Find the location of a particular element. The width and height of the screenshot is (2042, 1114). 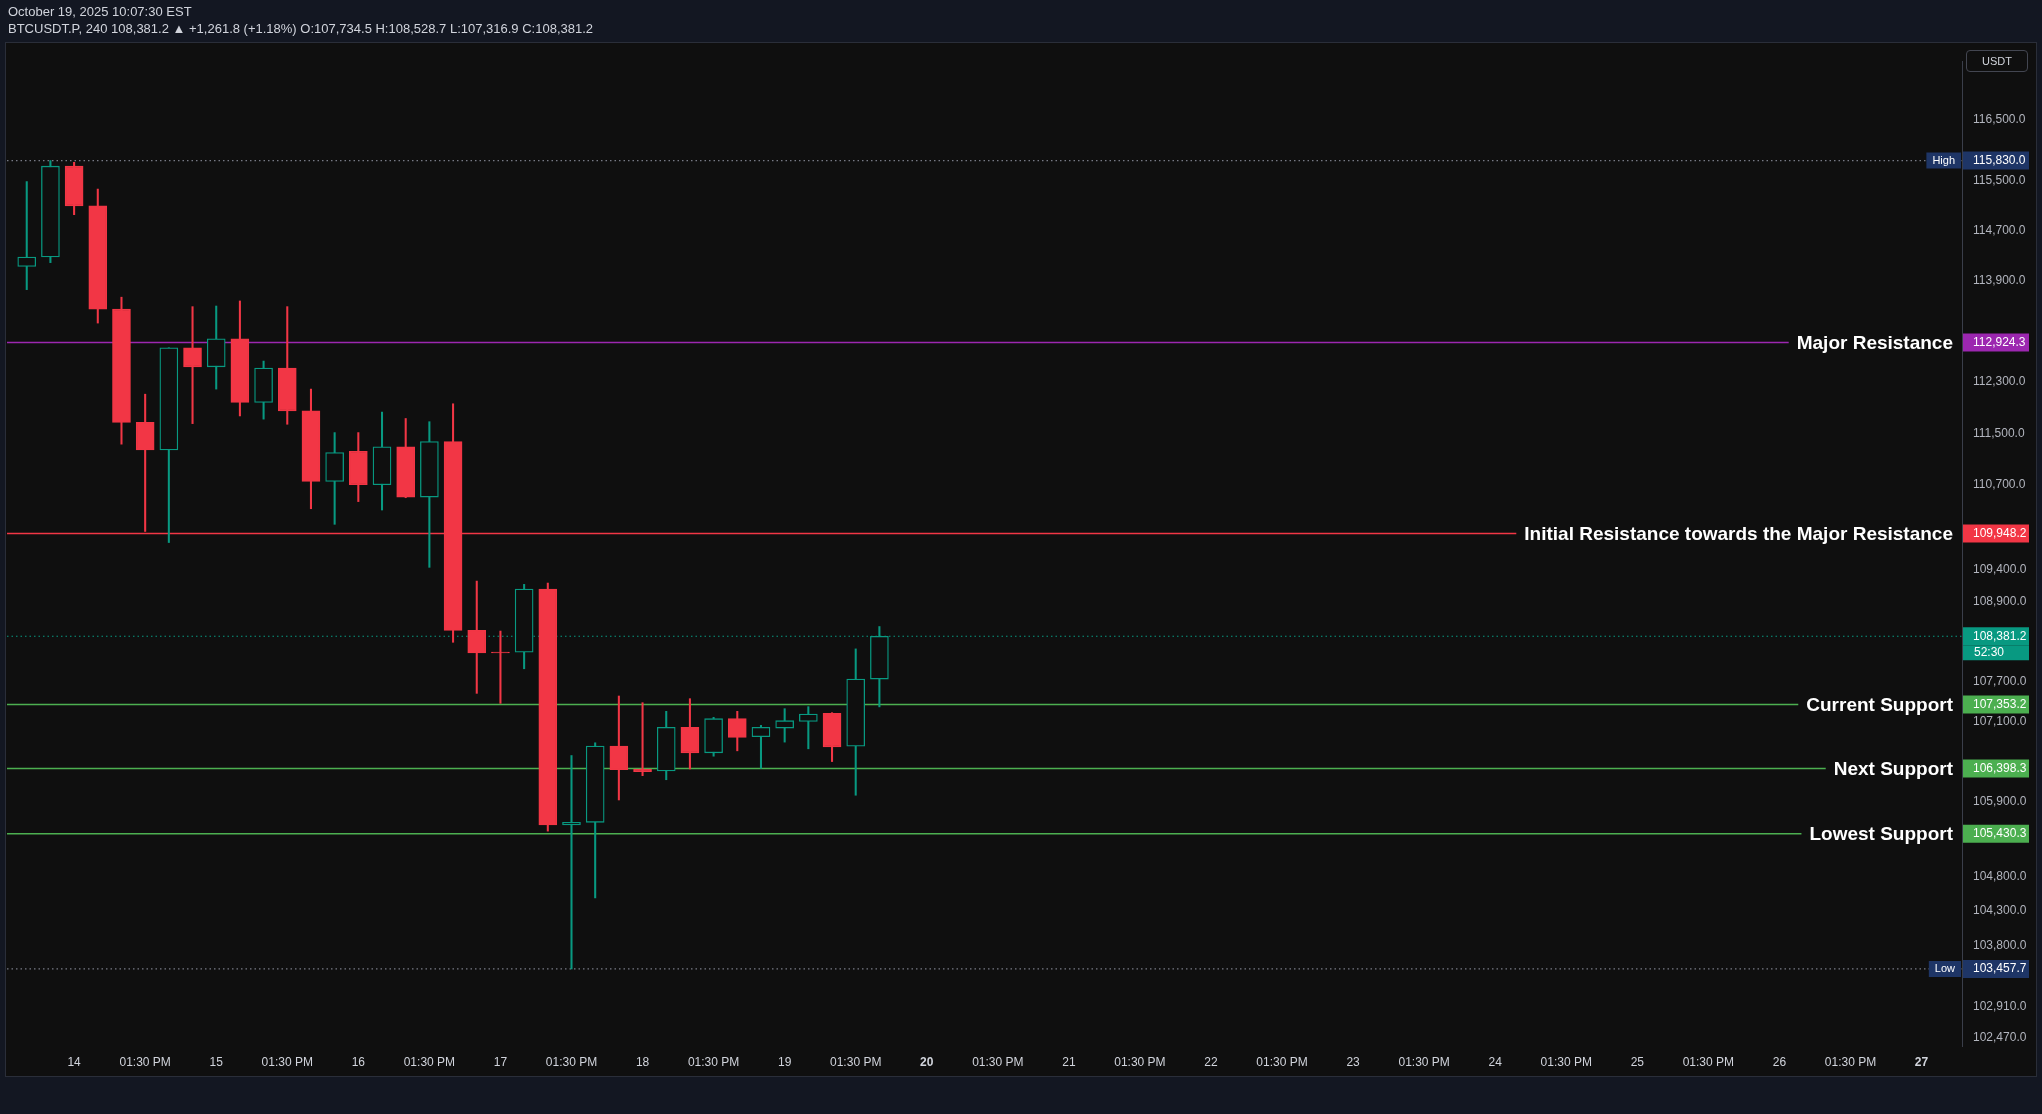

y-tick-label: 107,100.0 is located at coordinates (2000, 720).